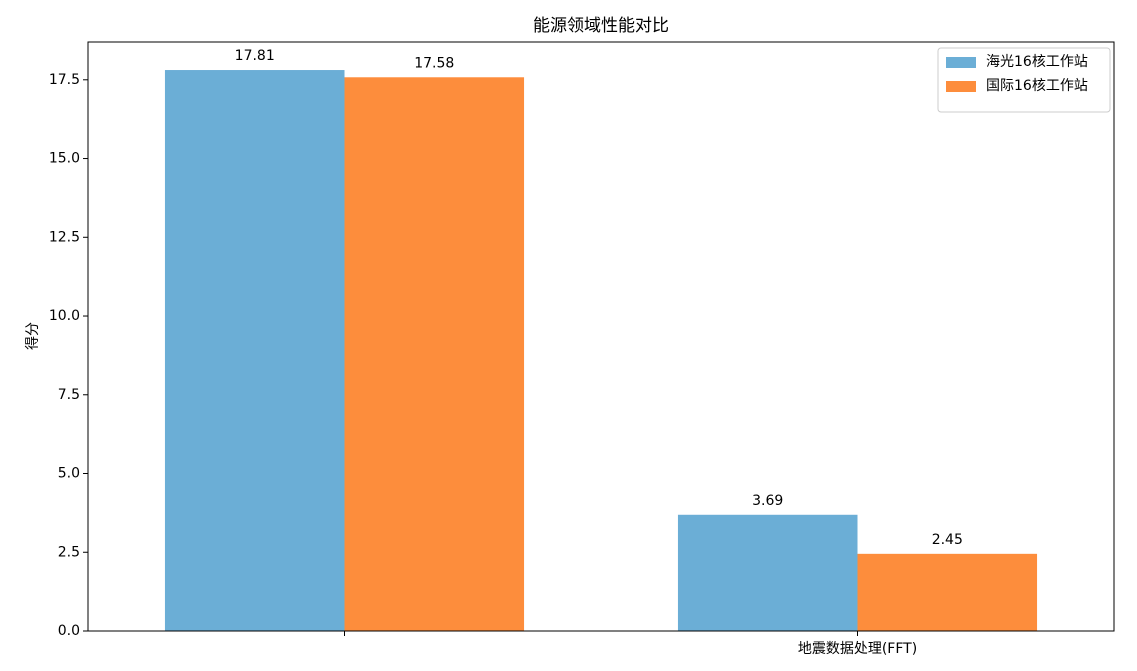 The image size is (1137, 671). I want to click on value-label: 17.58, so click(434, 63).